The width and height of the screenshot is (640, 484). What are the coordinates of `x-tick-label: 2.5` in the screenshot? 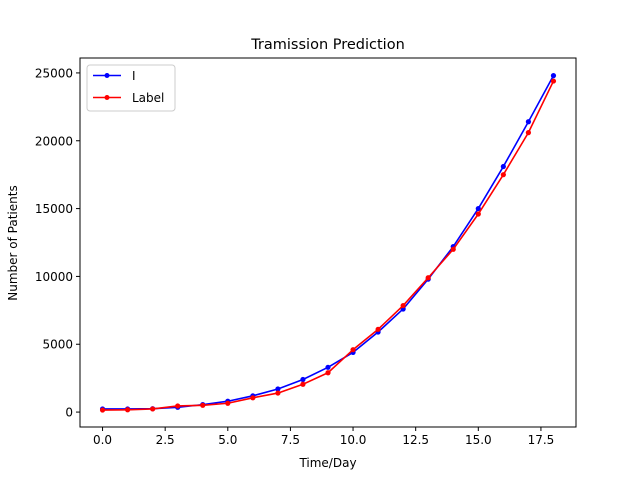 It's located at (165, 440).